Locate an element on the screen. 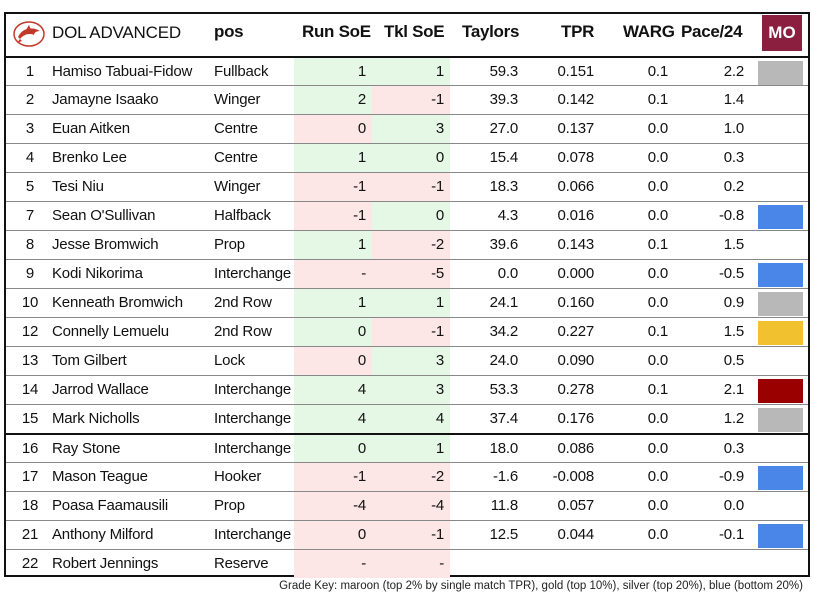 Image resolution: width=817 pixels, height=604 pixels. table-row: 16 Ray Stone Interchange 0 1 18.0 0.086 0.0 0.3 is located at coordinates (407, 448).